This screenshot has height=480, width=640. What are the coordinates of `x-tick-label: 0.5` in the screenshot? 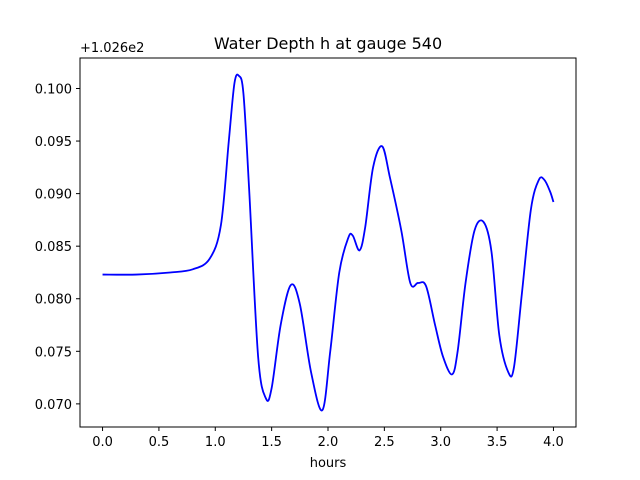 It's located at (159, 442).